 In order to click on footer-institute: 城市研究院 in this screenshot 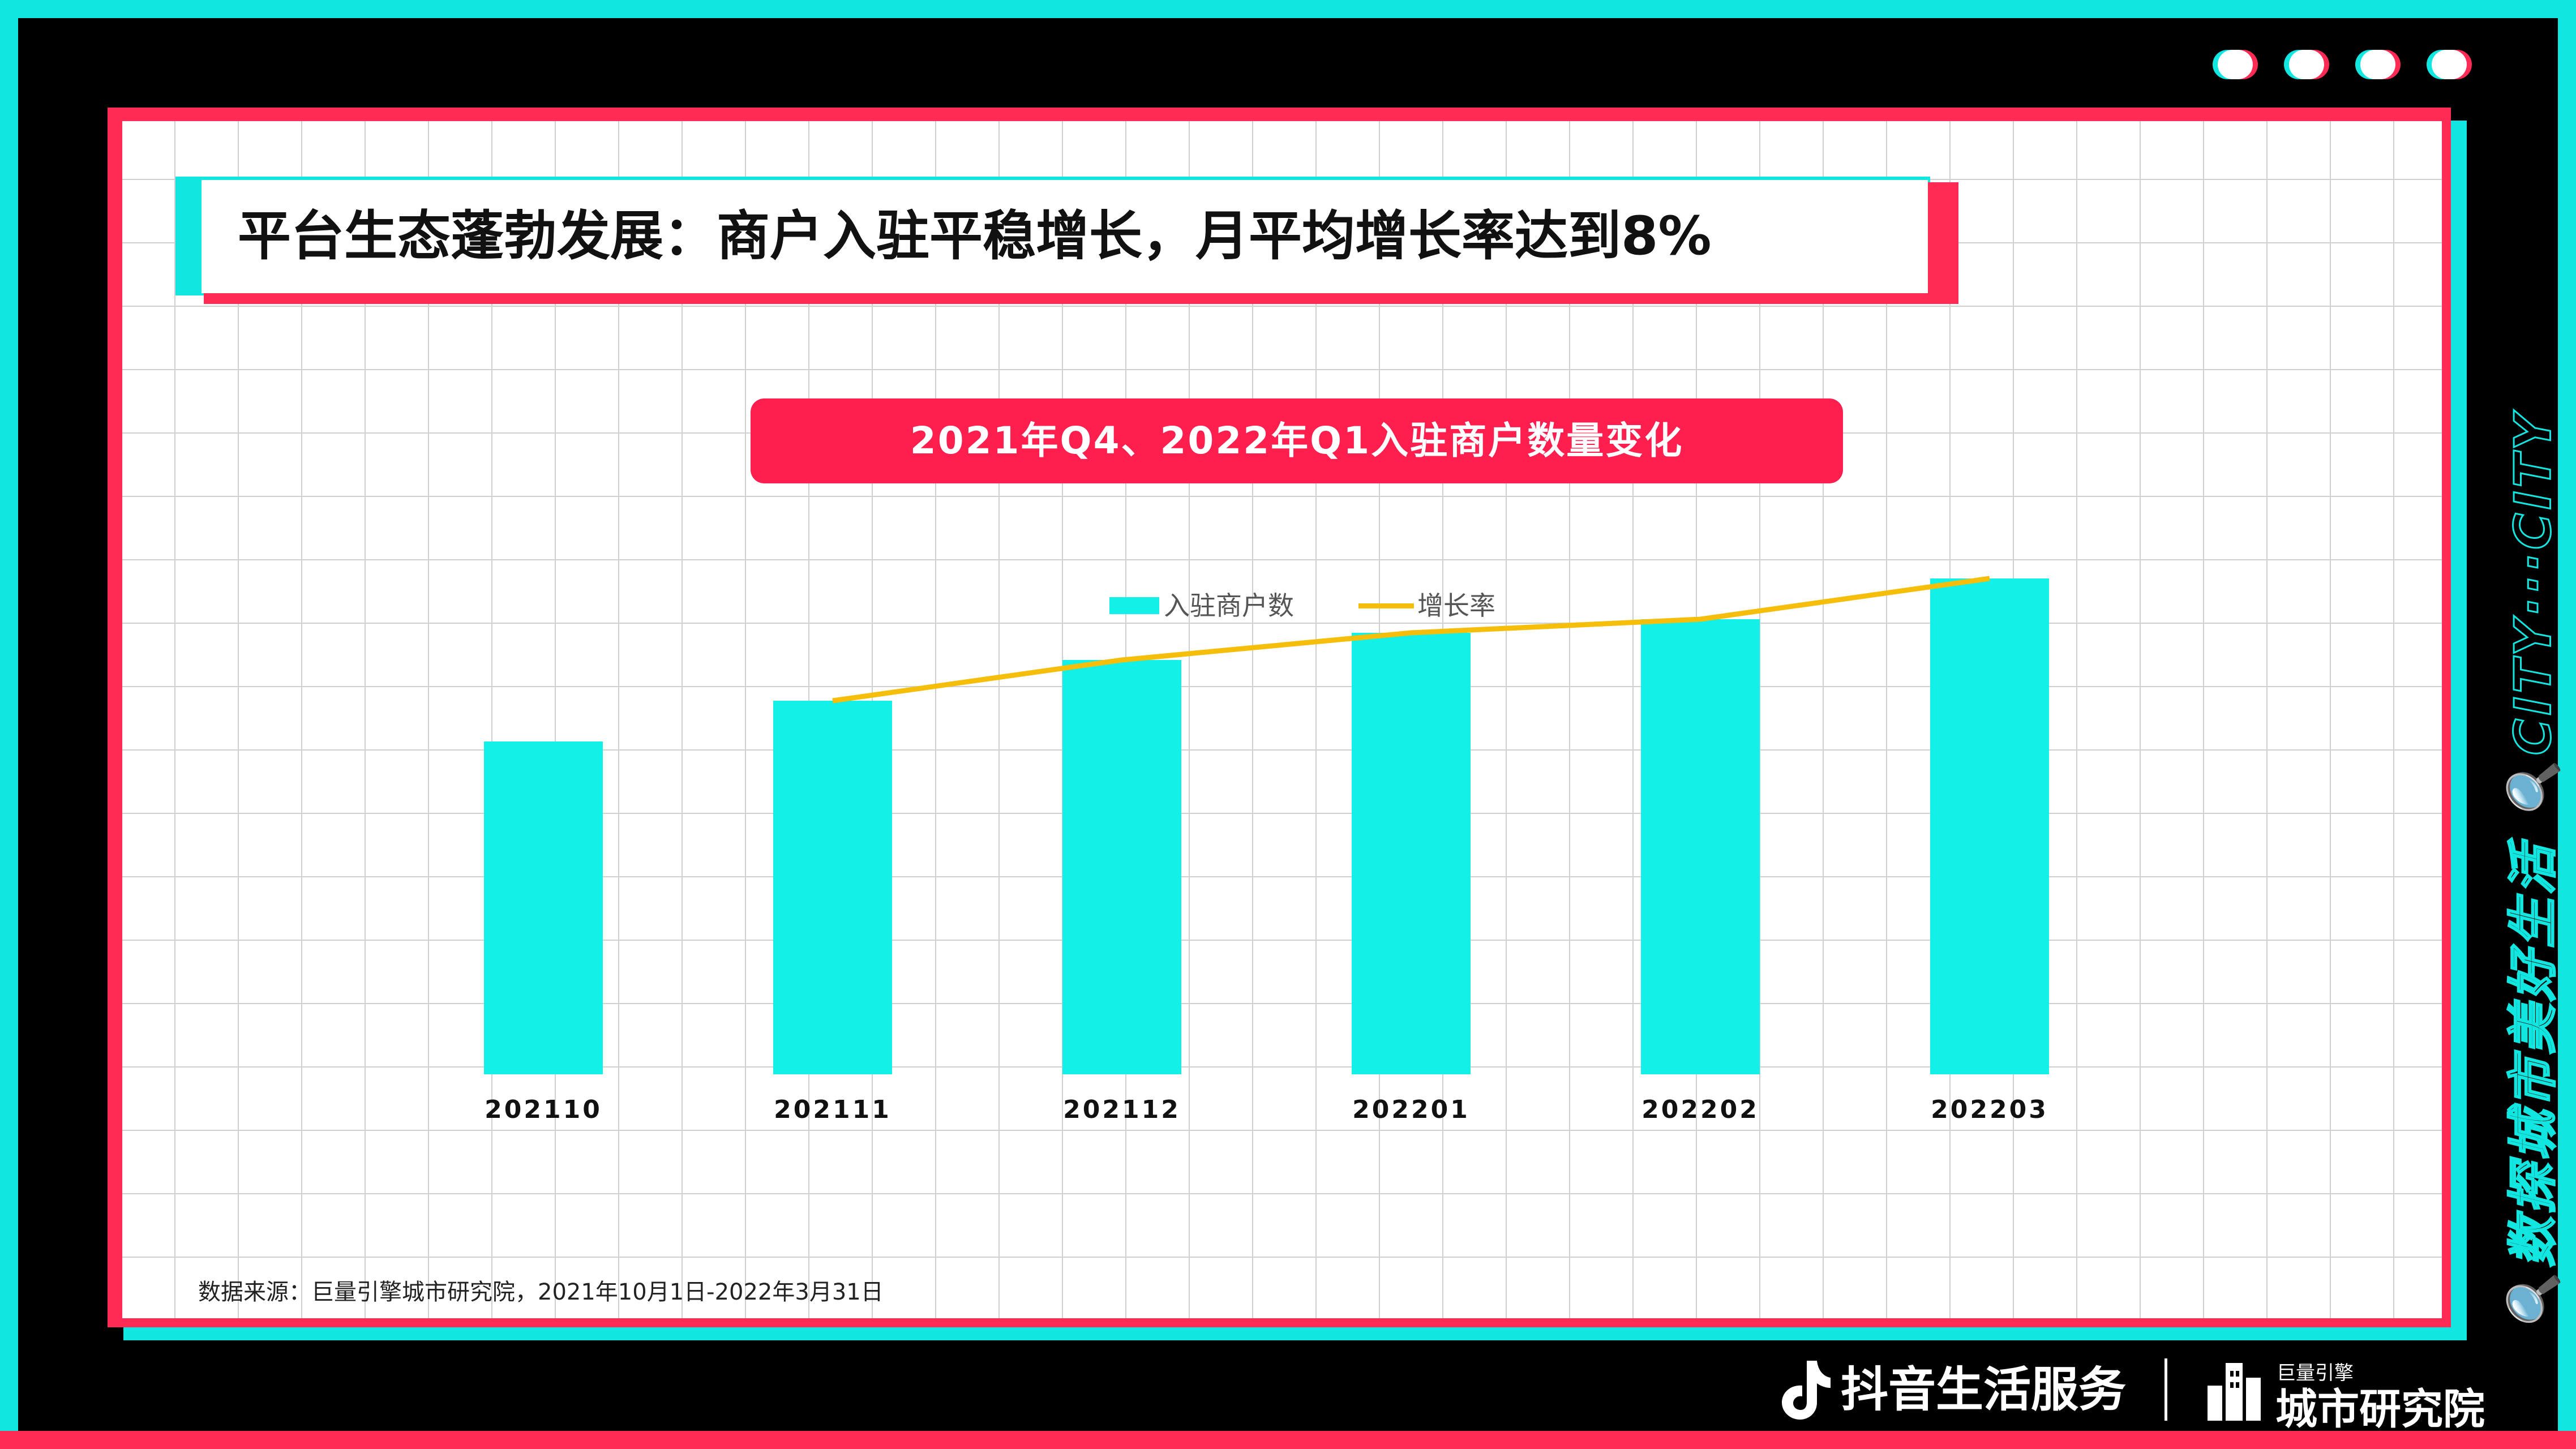, I will do `click(2380, 1409)`.